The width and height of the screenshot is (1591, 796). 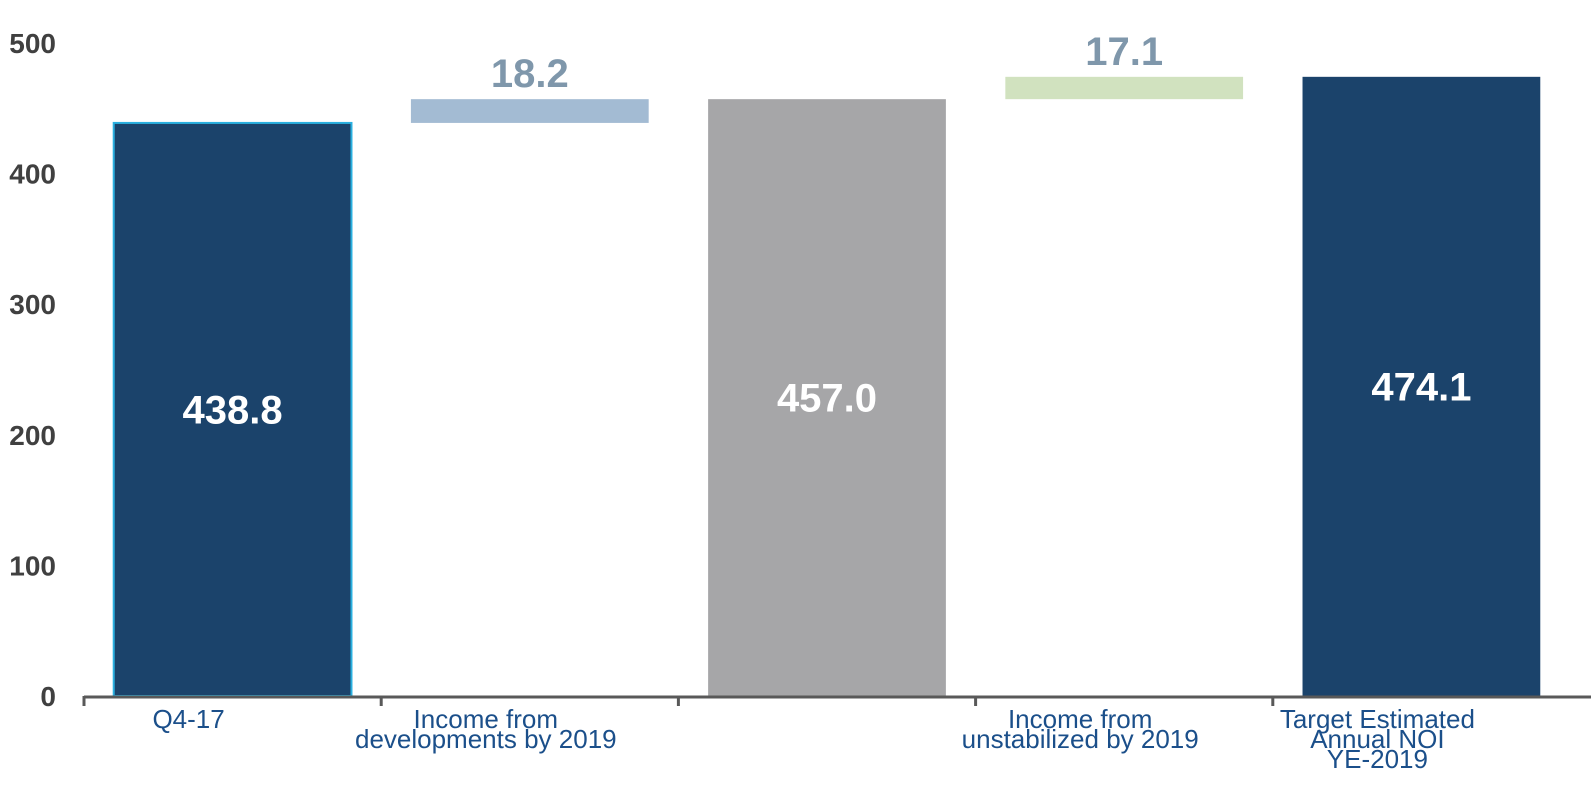 What do you see at coordinates (32, 565) in the screenshot?
I see `y-tick-label: 100` at bounding box center [32, 565].